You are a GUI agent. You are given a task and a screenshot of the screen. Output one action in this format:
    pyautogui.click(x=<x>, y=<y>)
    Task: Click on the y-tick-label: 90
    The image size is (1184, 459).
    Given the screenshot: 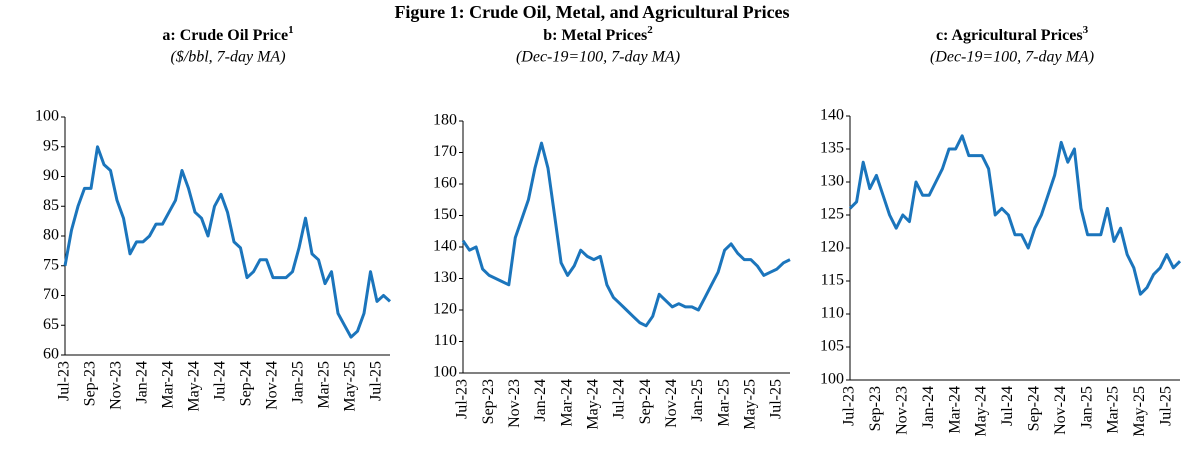 What is the action you would take?
    pyautogui.click(x=51, y=175)
    